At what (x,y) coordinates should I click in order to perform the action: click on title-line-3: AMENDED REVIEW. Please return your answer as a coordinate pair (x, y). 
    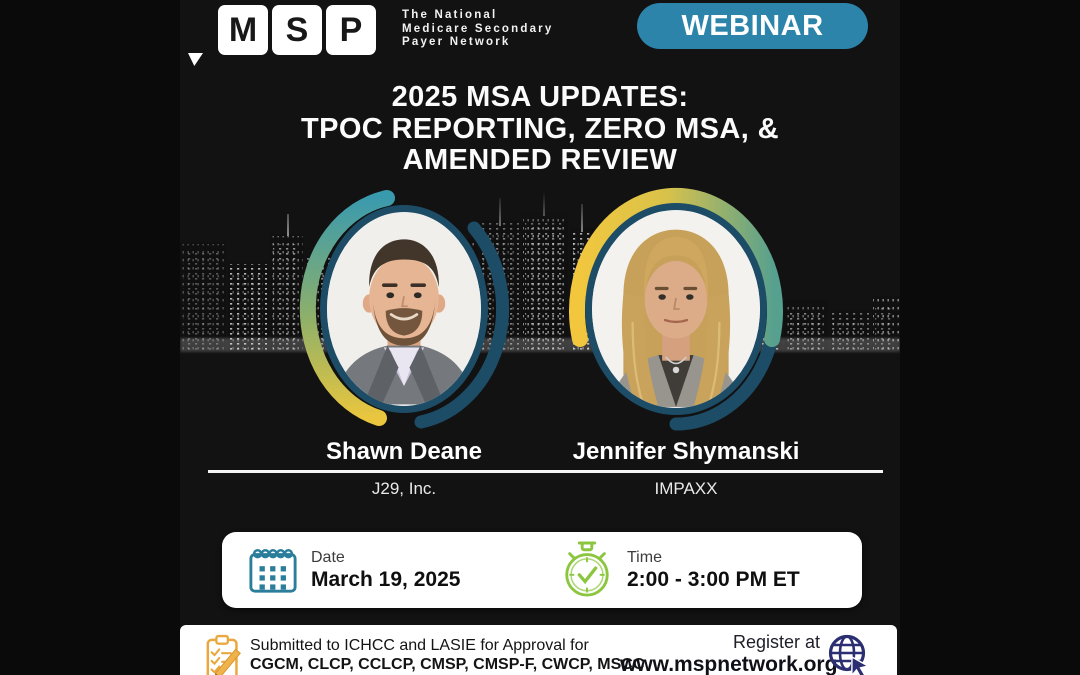
    Looking at the image, I should click on (540, 160).